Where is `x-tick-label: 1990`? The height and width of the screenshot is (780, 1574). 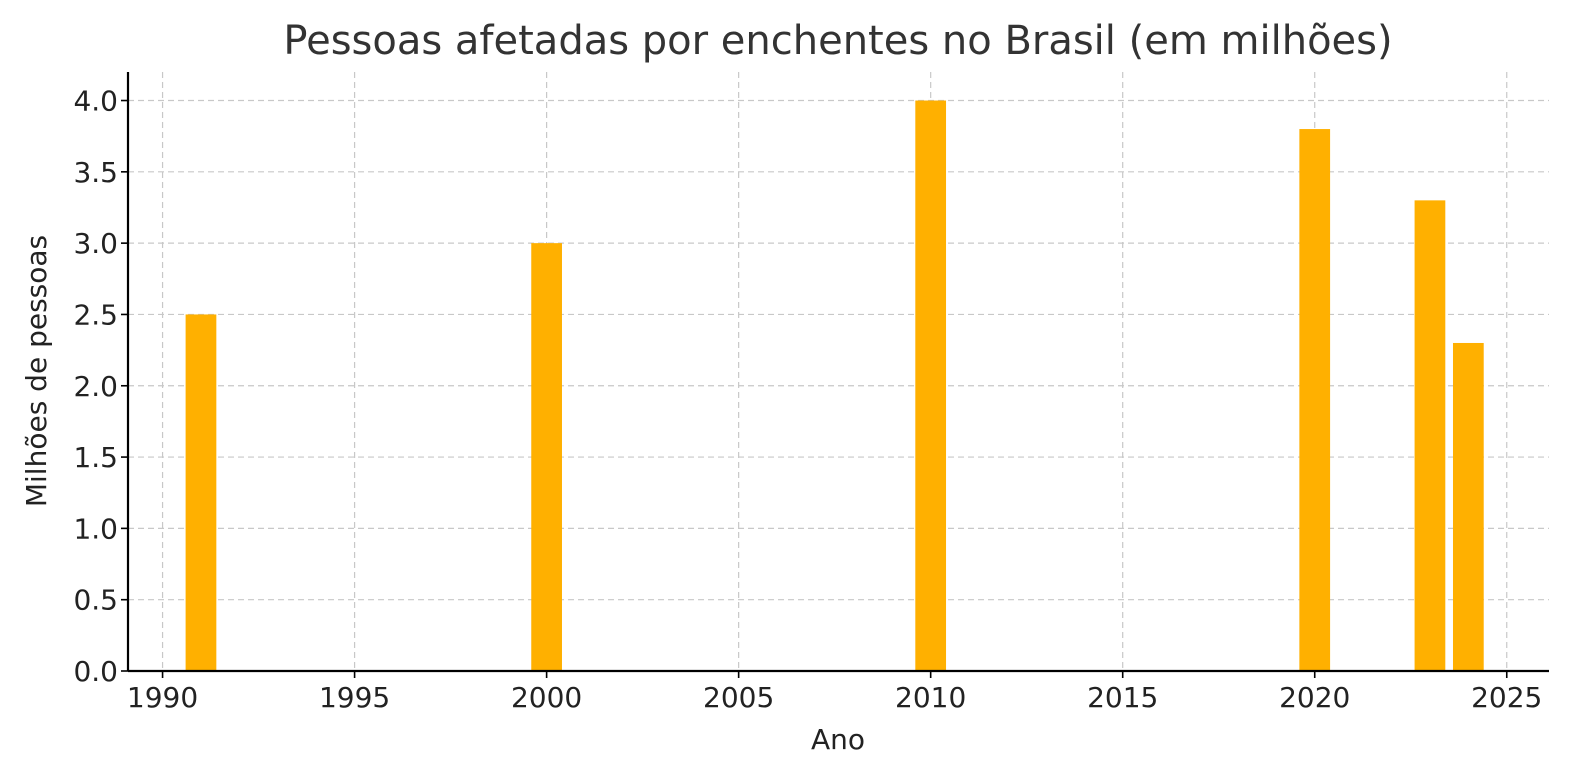 x-tick-label: 1990 is located at coordinates (162, 697).